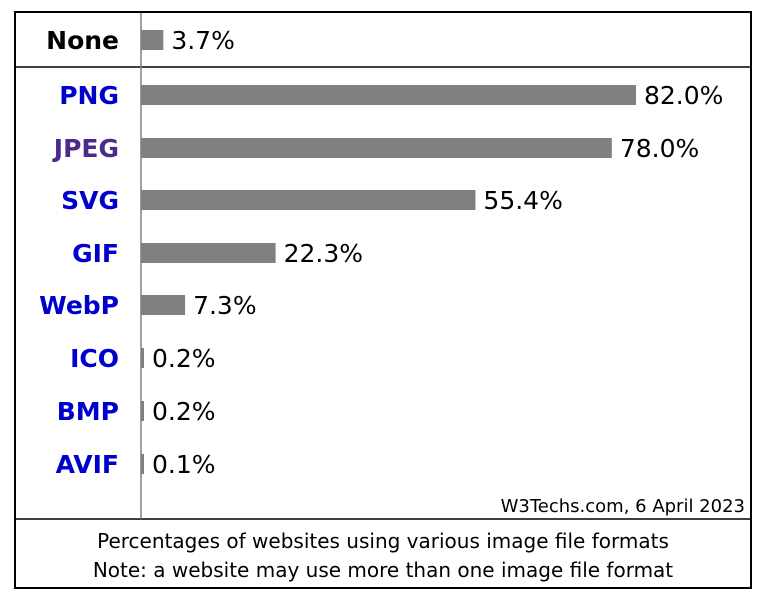 This screenshot has width=768, height=604. What do you see at coordinates (522, 200) in the screenshot?
I see `value-label-svg: 55.4%` at bounding box center [522, 200].